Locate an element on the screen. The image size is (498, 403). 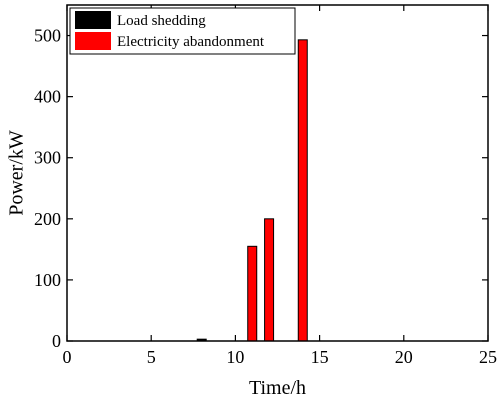
legend-label-electricity-abandonment: Electricity abandonment is located at coordinates (191, 42).